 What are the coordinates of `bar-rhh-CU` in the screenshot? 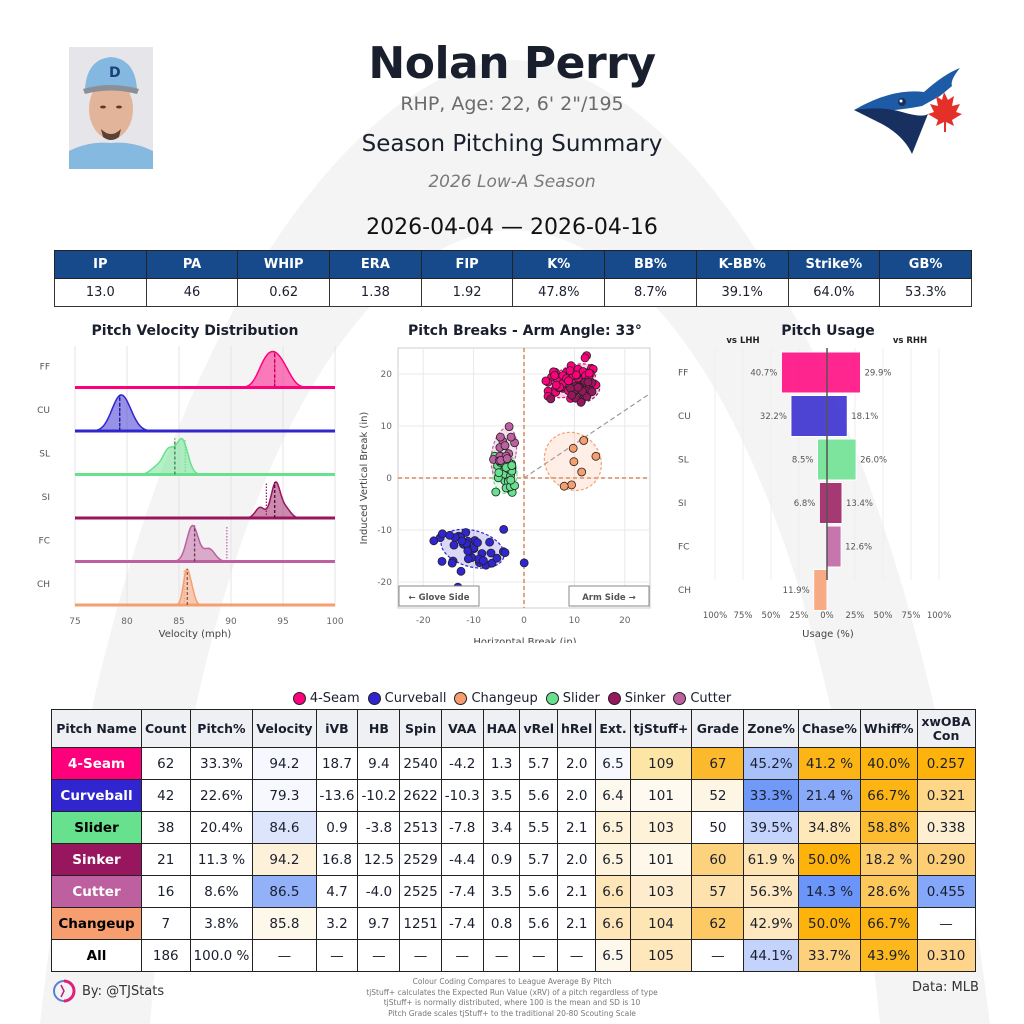 It's located at (837, 416).